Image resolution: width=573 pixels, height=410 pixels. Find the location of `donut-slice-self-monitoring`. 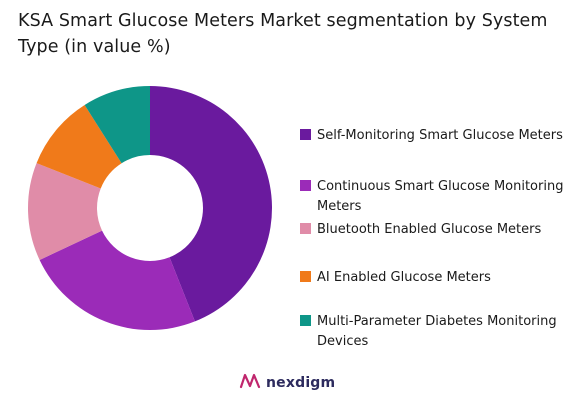

donut-slice-self-monitoring is located at coordinates (211, 204).